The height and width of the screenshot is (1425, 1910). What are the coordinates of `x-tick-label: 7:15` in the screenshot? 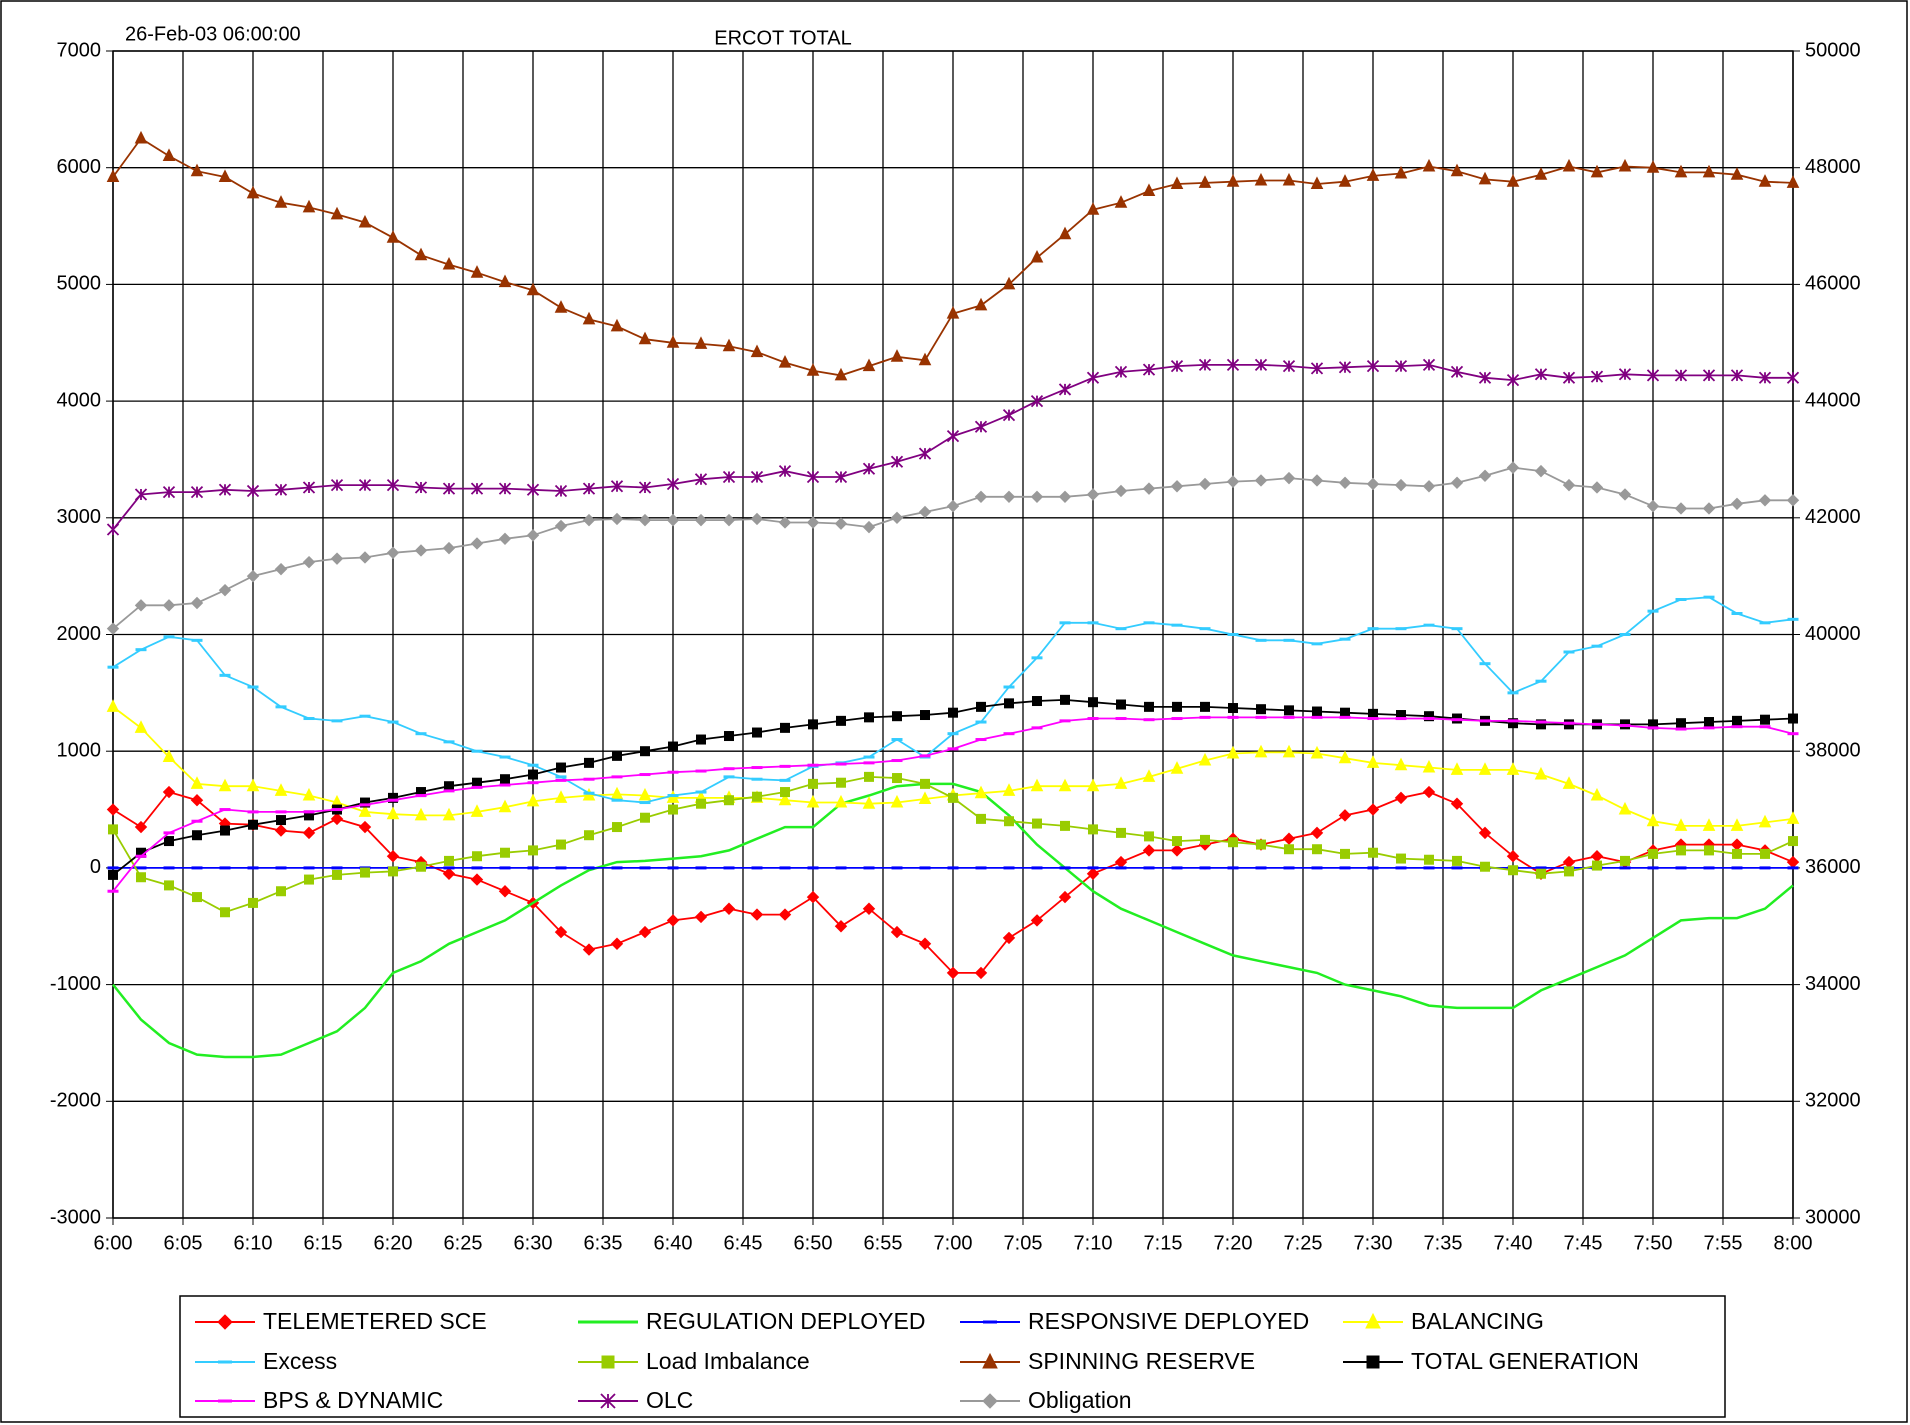 It's located at (1163, 1243).